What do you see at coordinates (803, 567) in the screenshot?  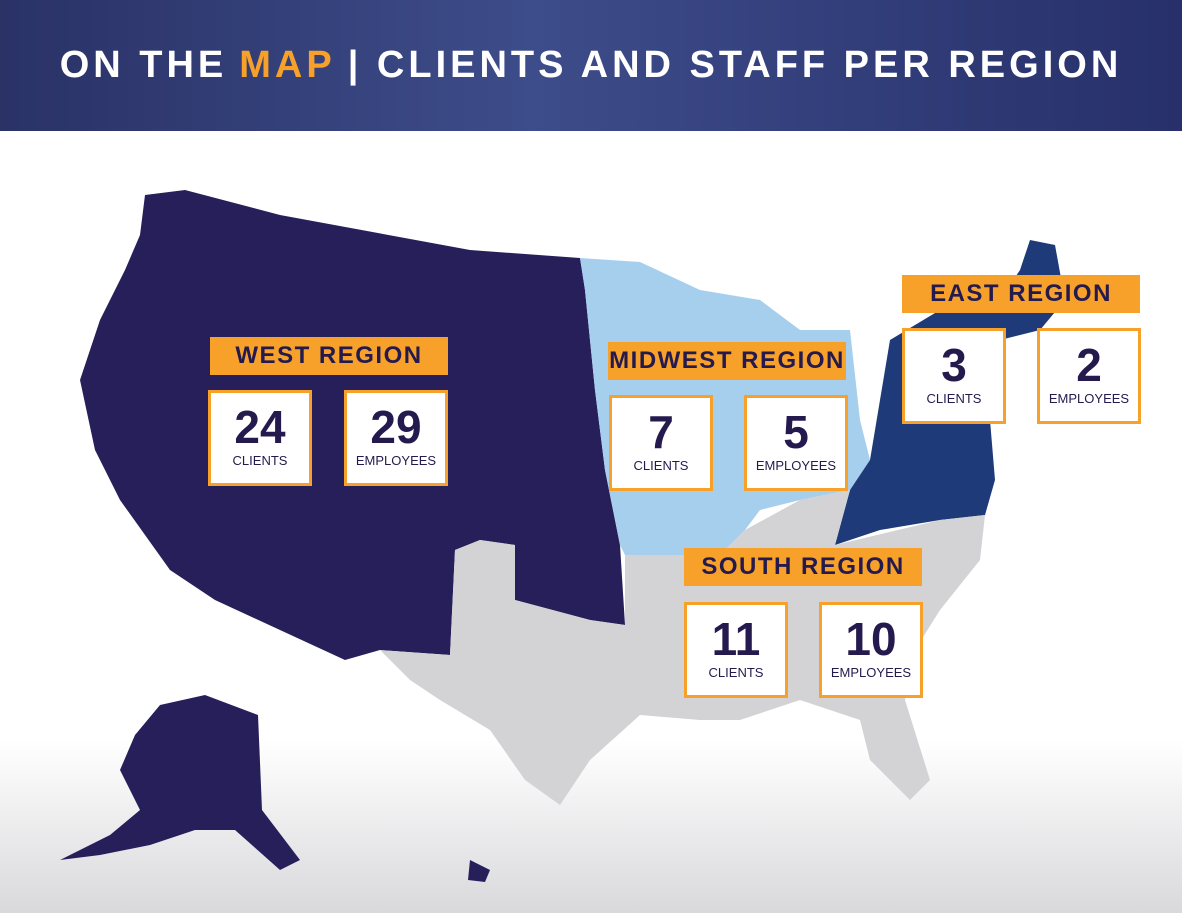 I see `region-label: SOUTH REGION` at bounding box center [803, 567].